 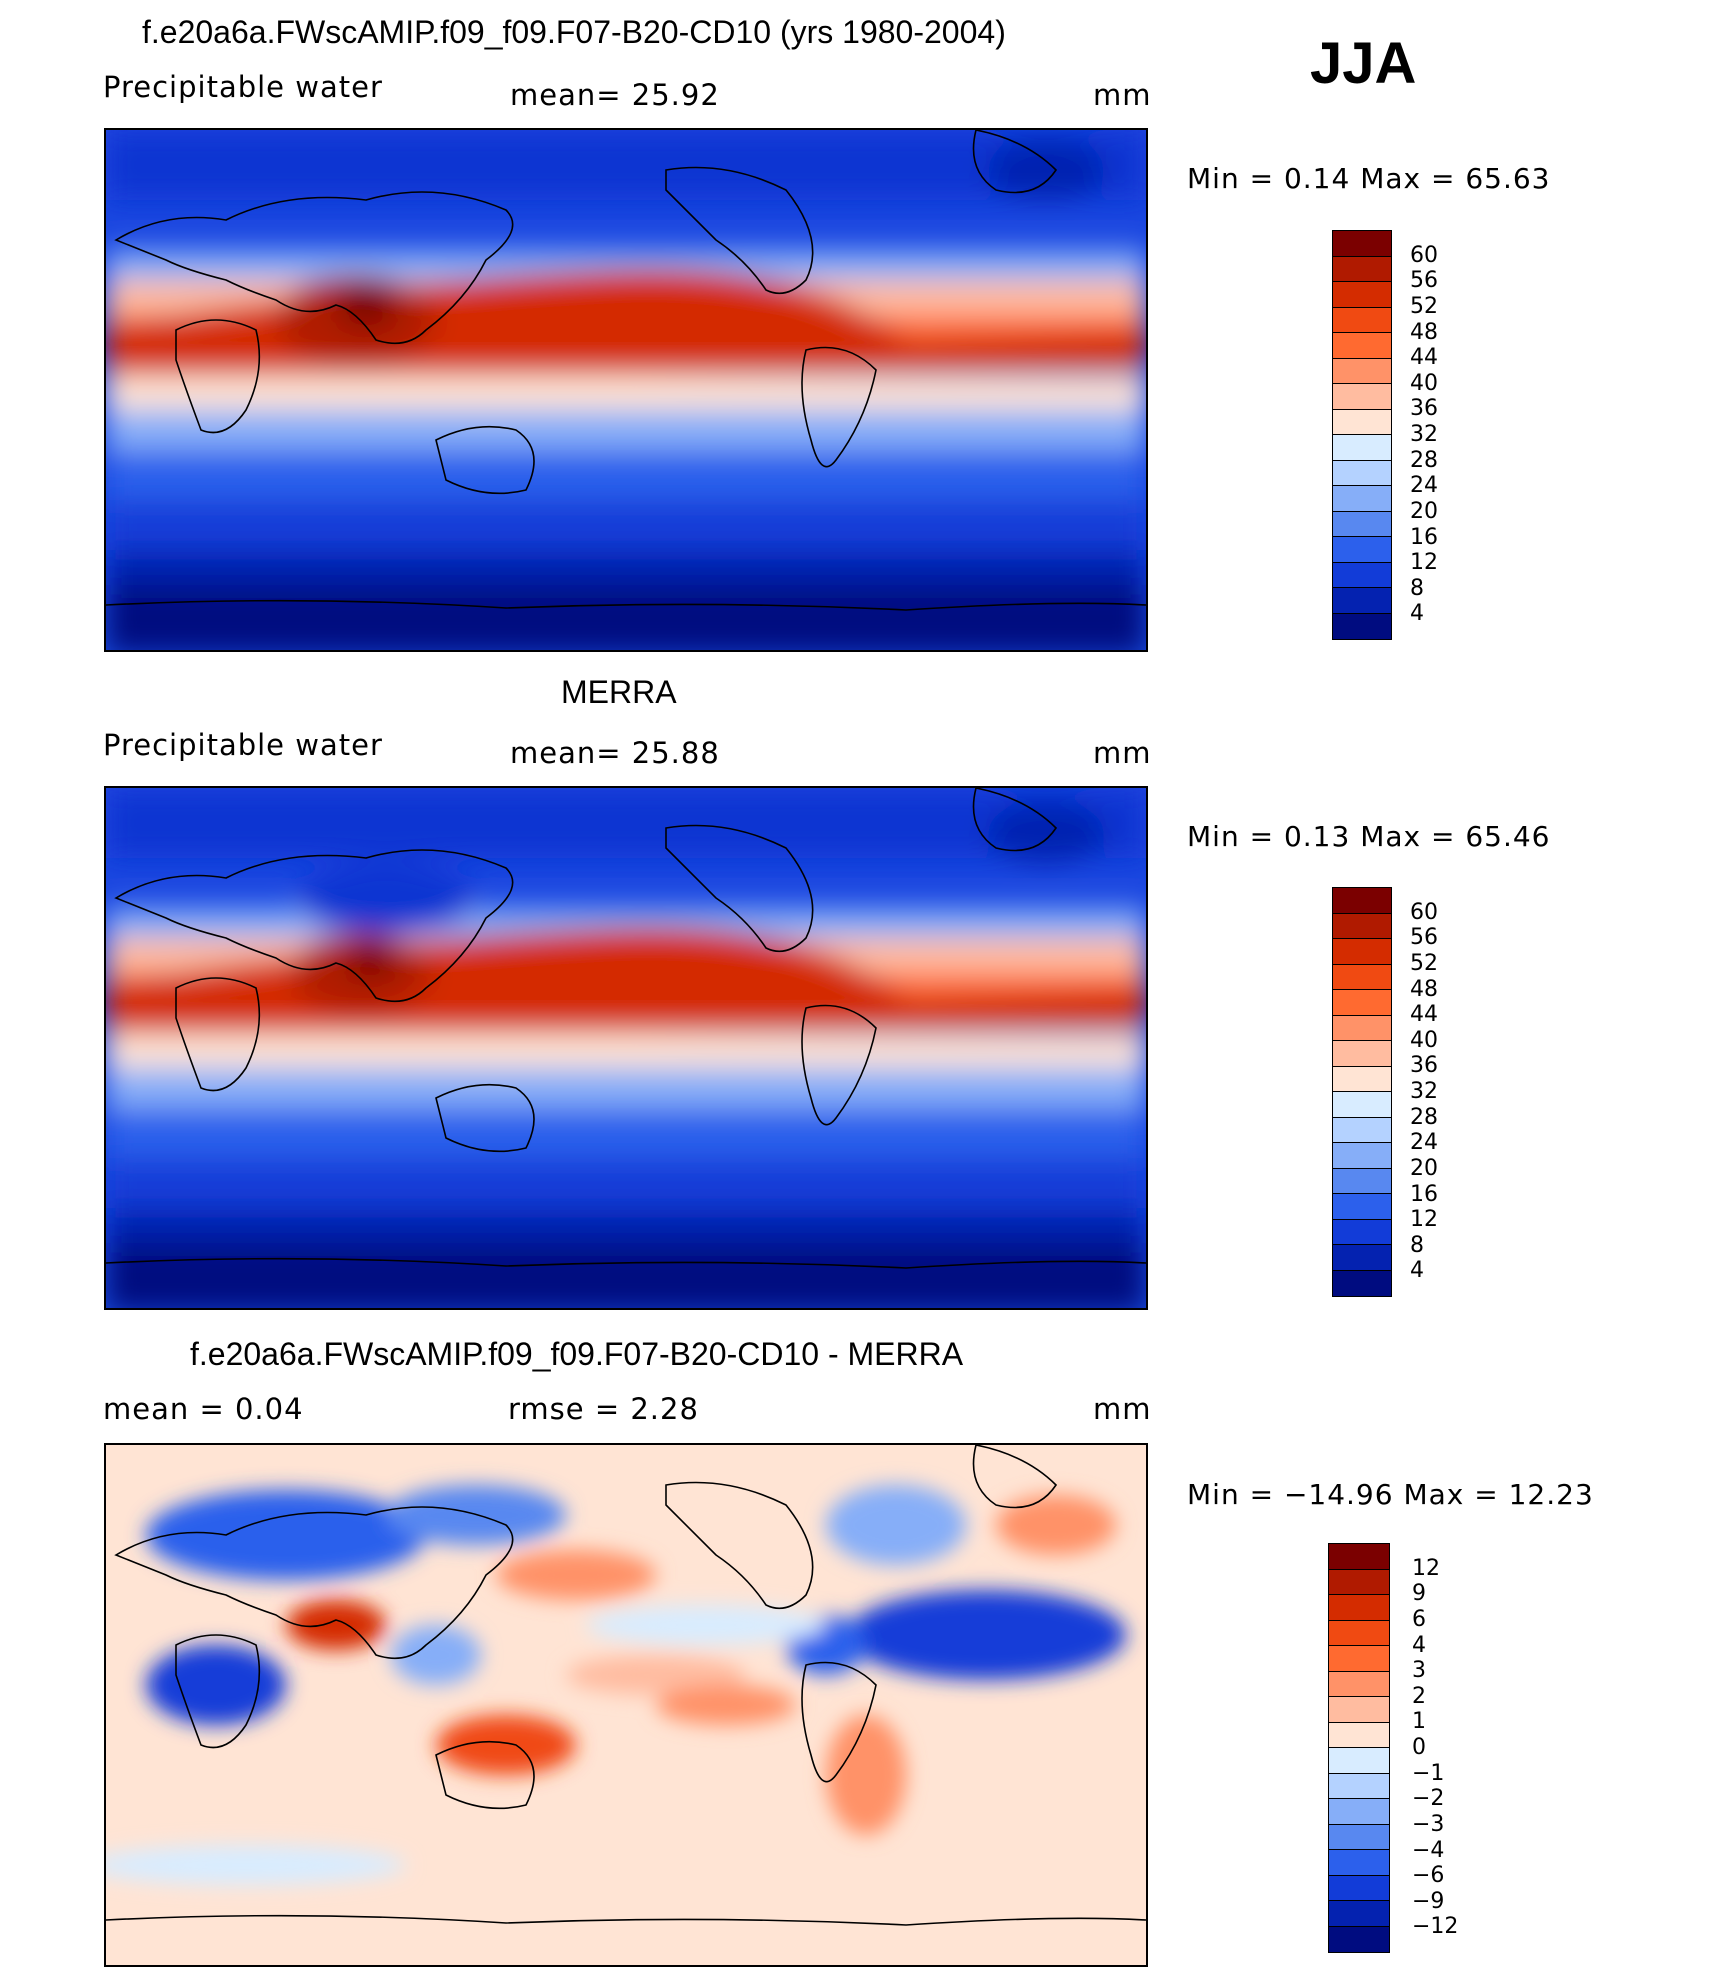 What do you see at coordinates (1419, 1747) in the screenshot?
I see `colorbar-tick-label: 0` at bounding box center [1419, 1747].